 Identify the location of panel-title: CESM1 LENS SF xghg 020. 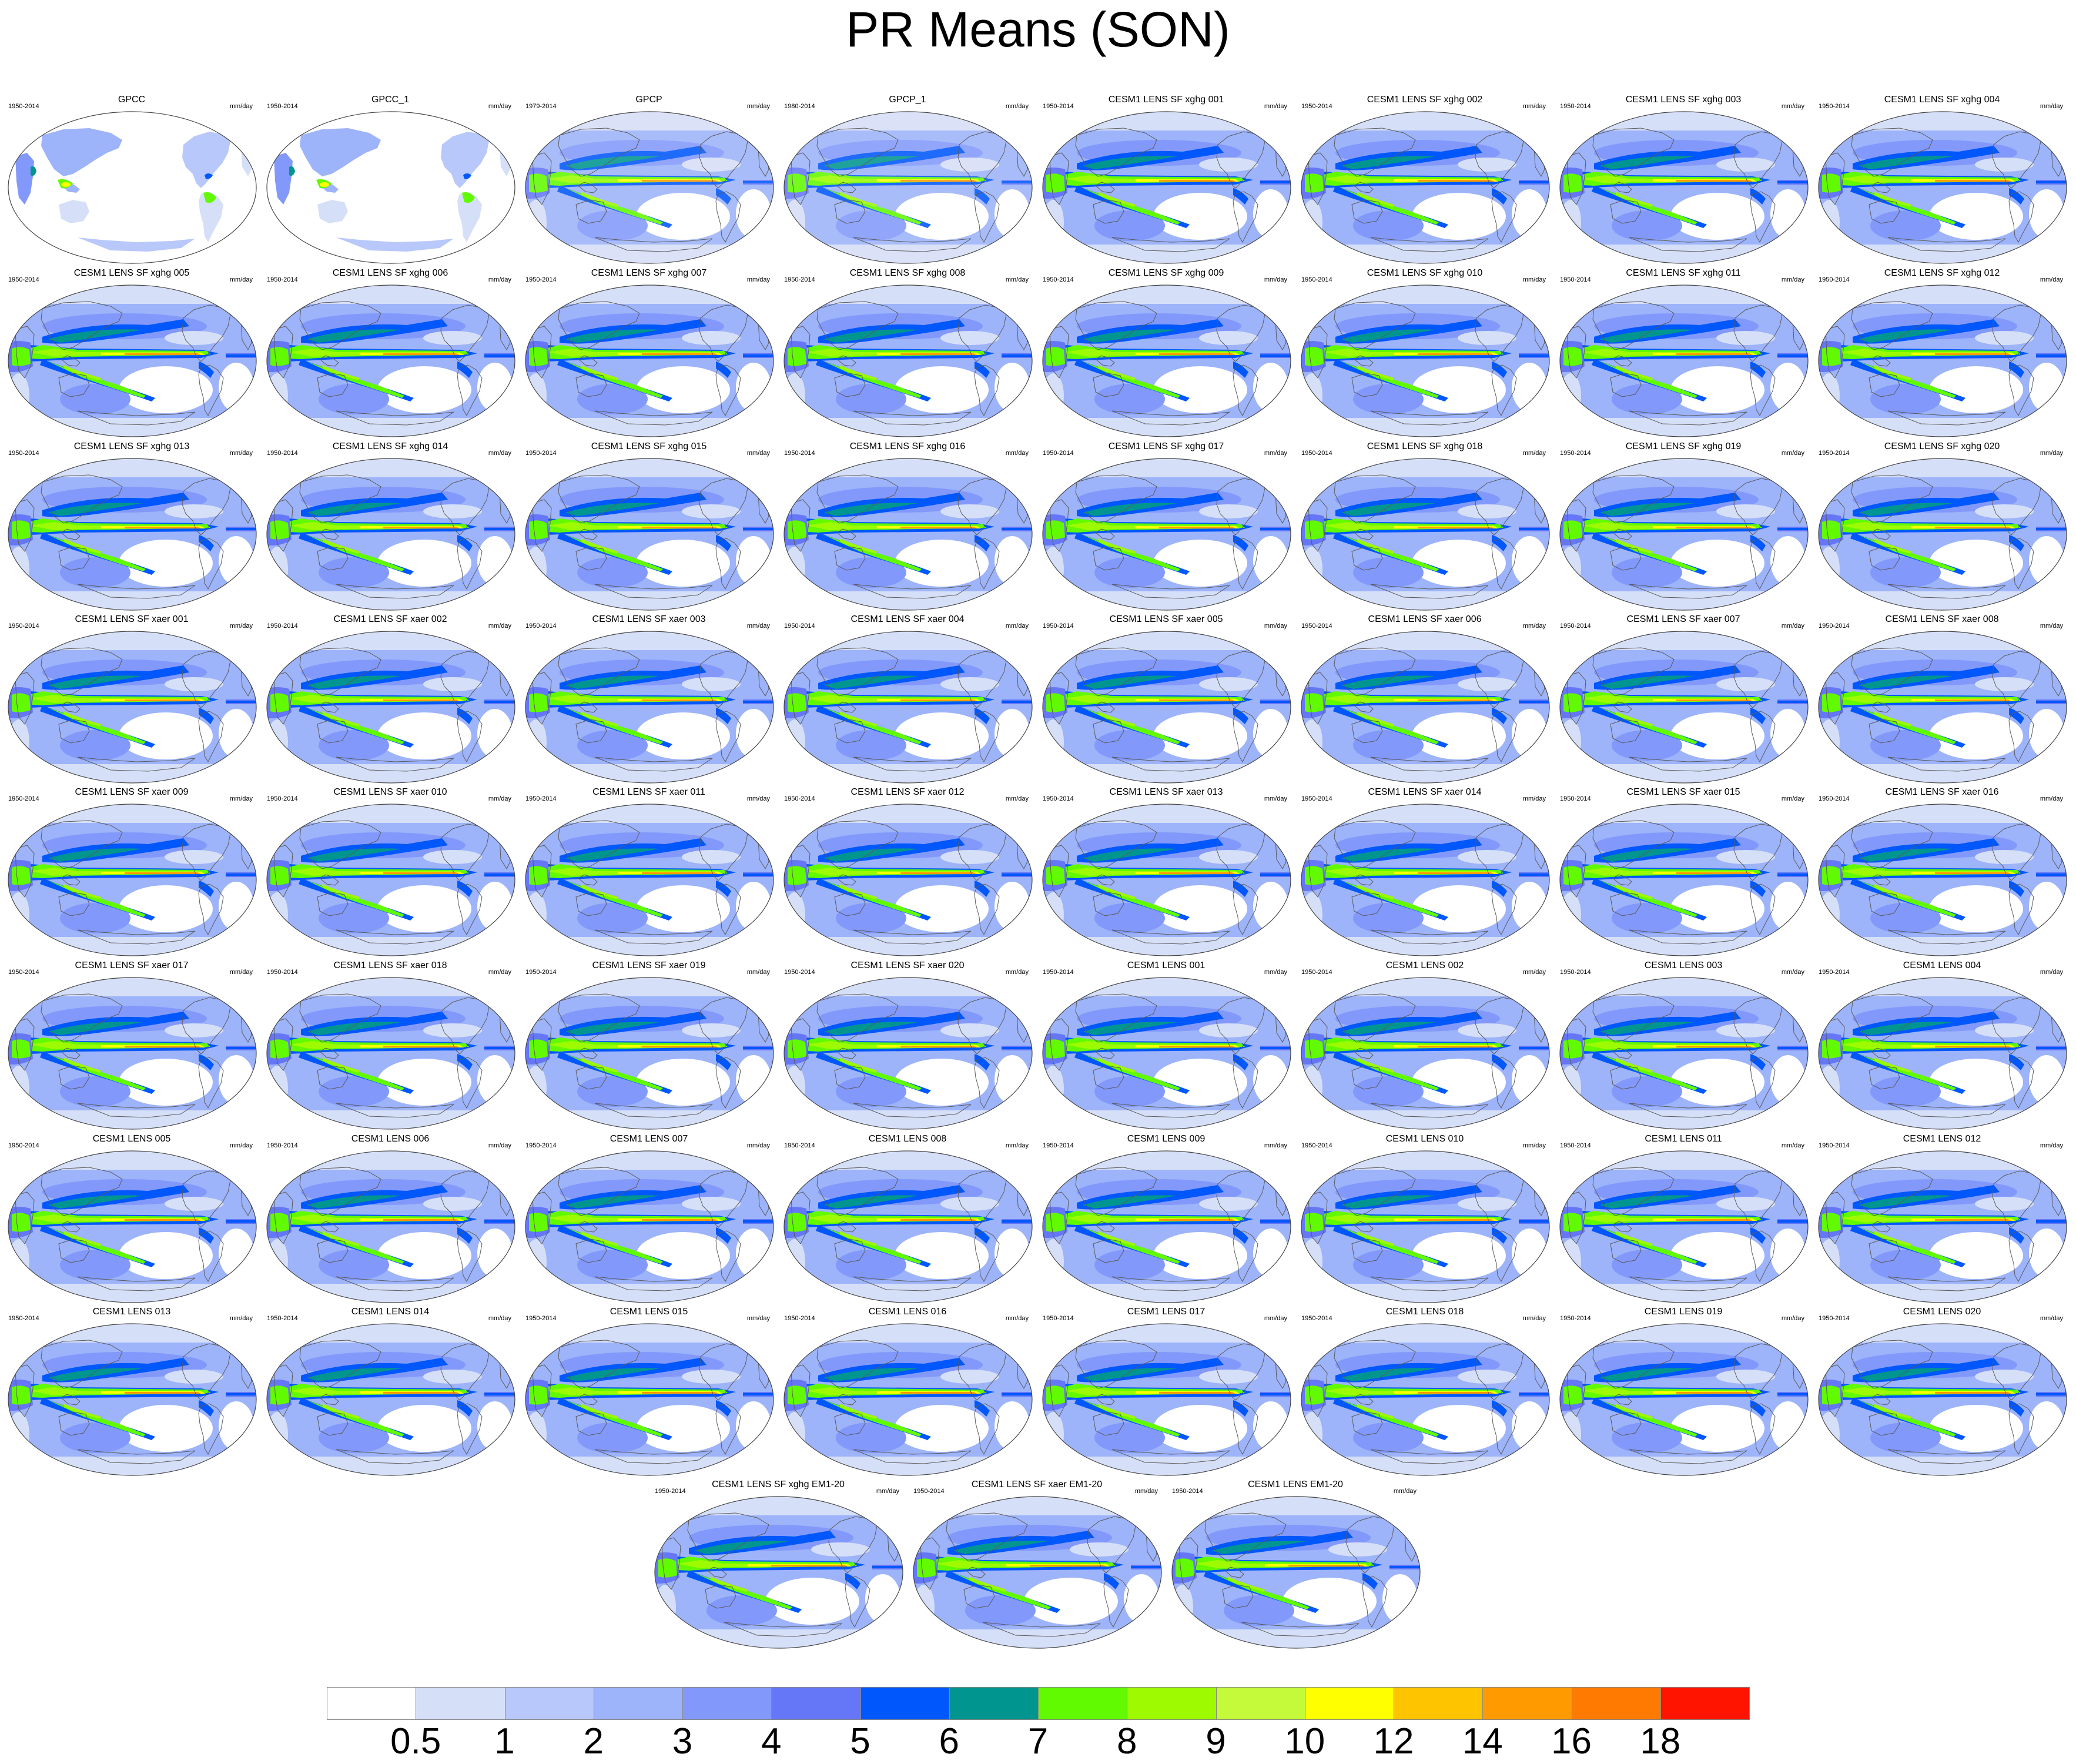
(1942, 446).